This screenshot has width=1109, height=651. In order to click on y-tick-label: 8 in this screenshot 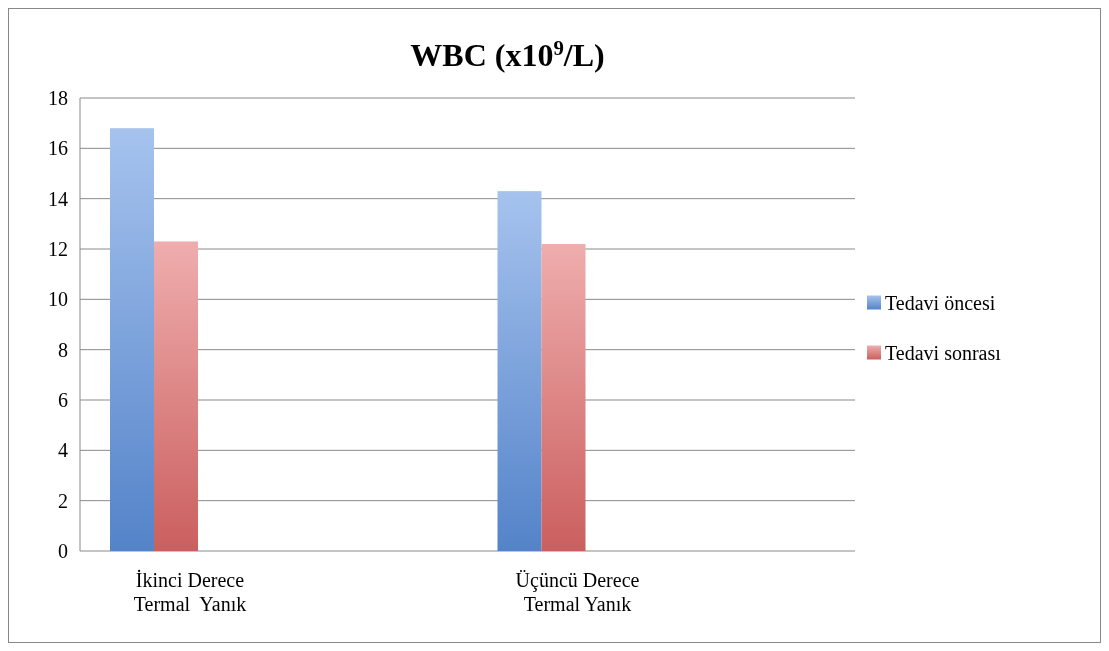, I will do `click(63, 349)`.